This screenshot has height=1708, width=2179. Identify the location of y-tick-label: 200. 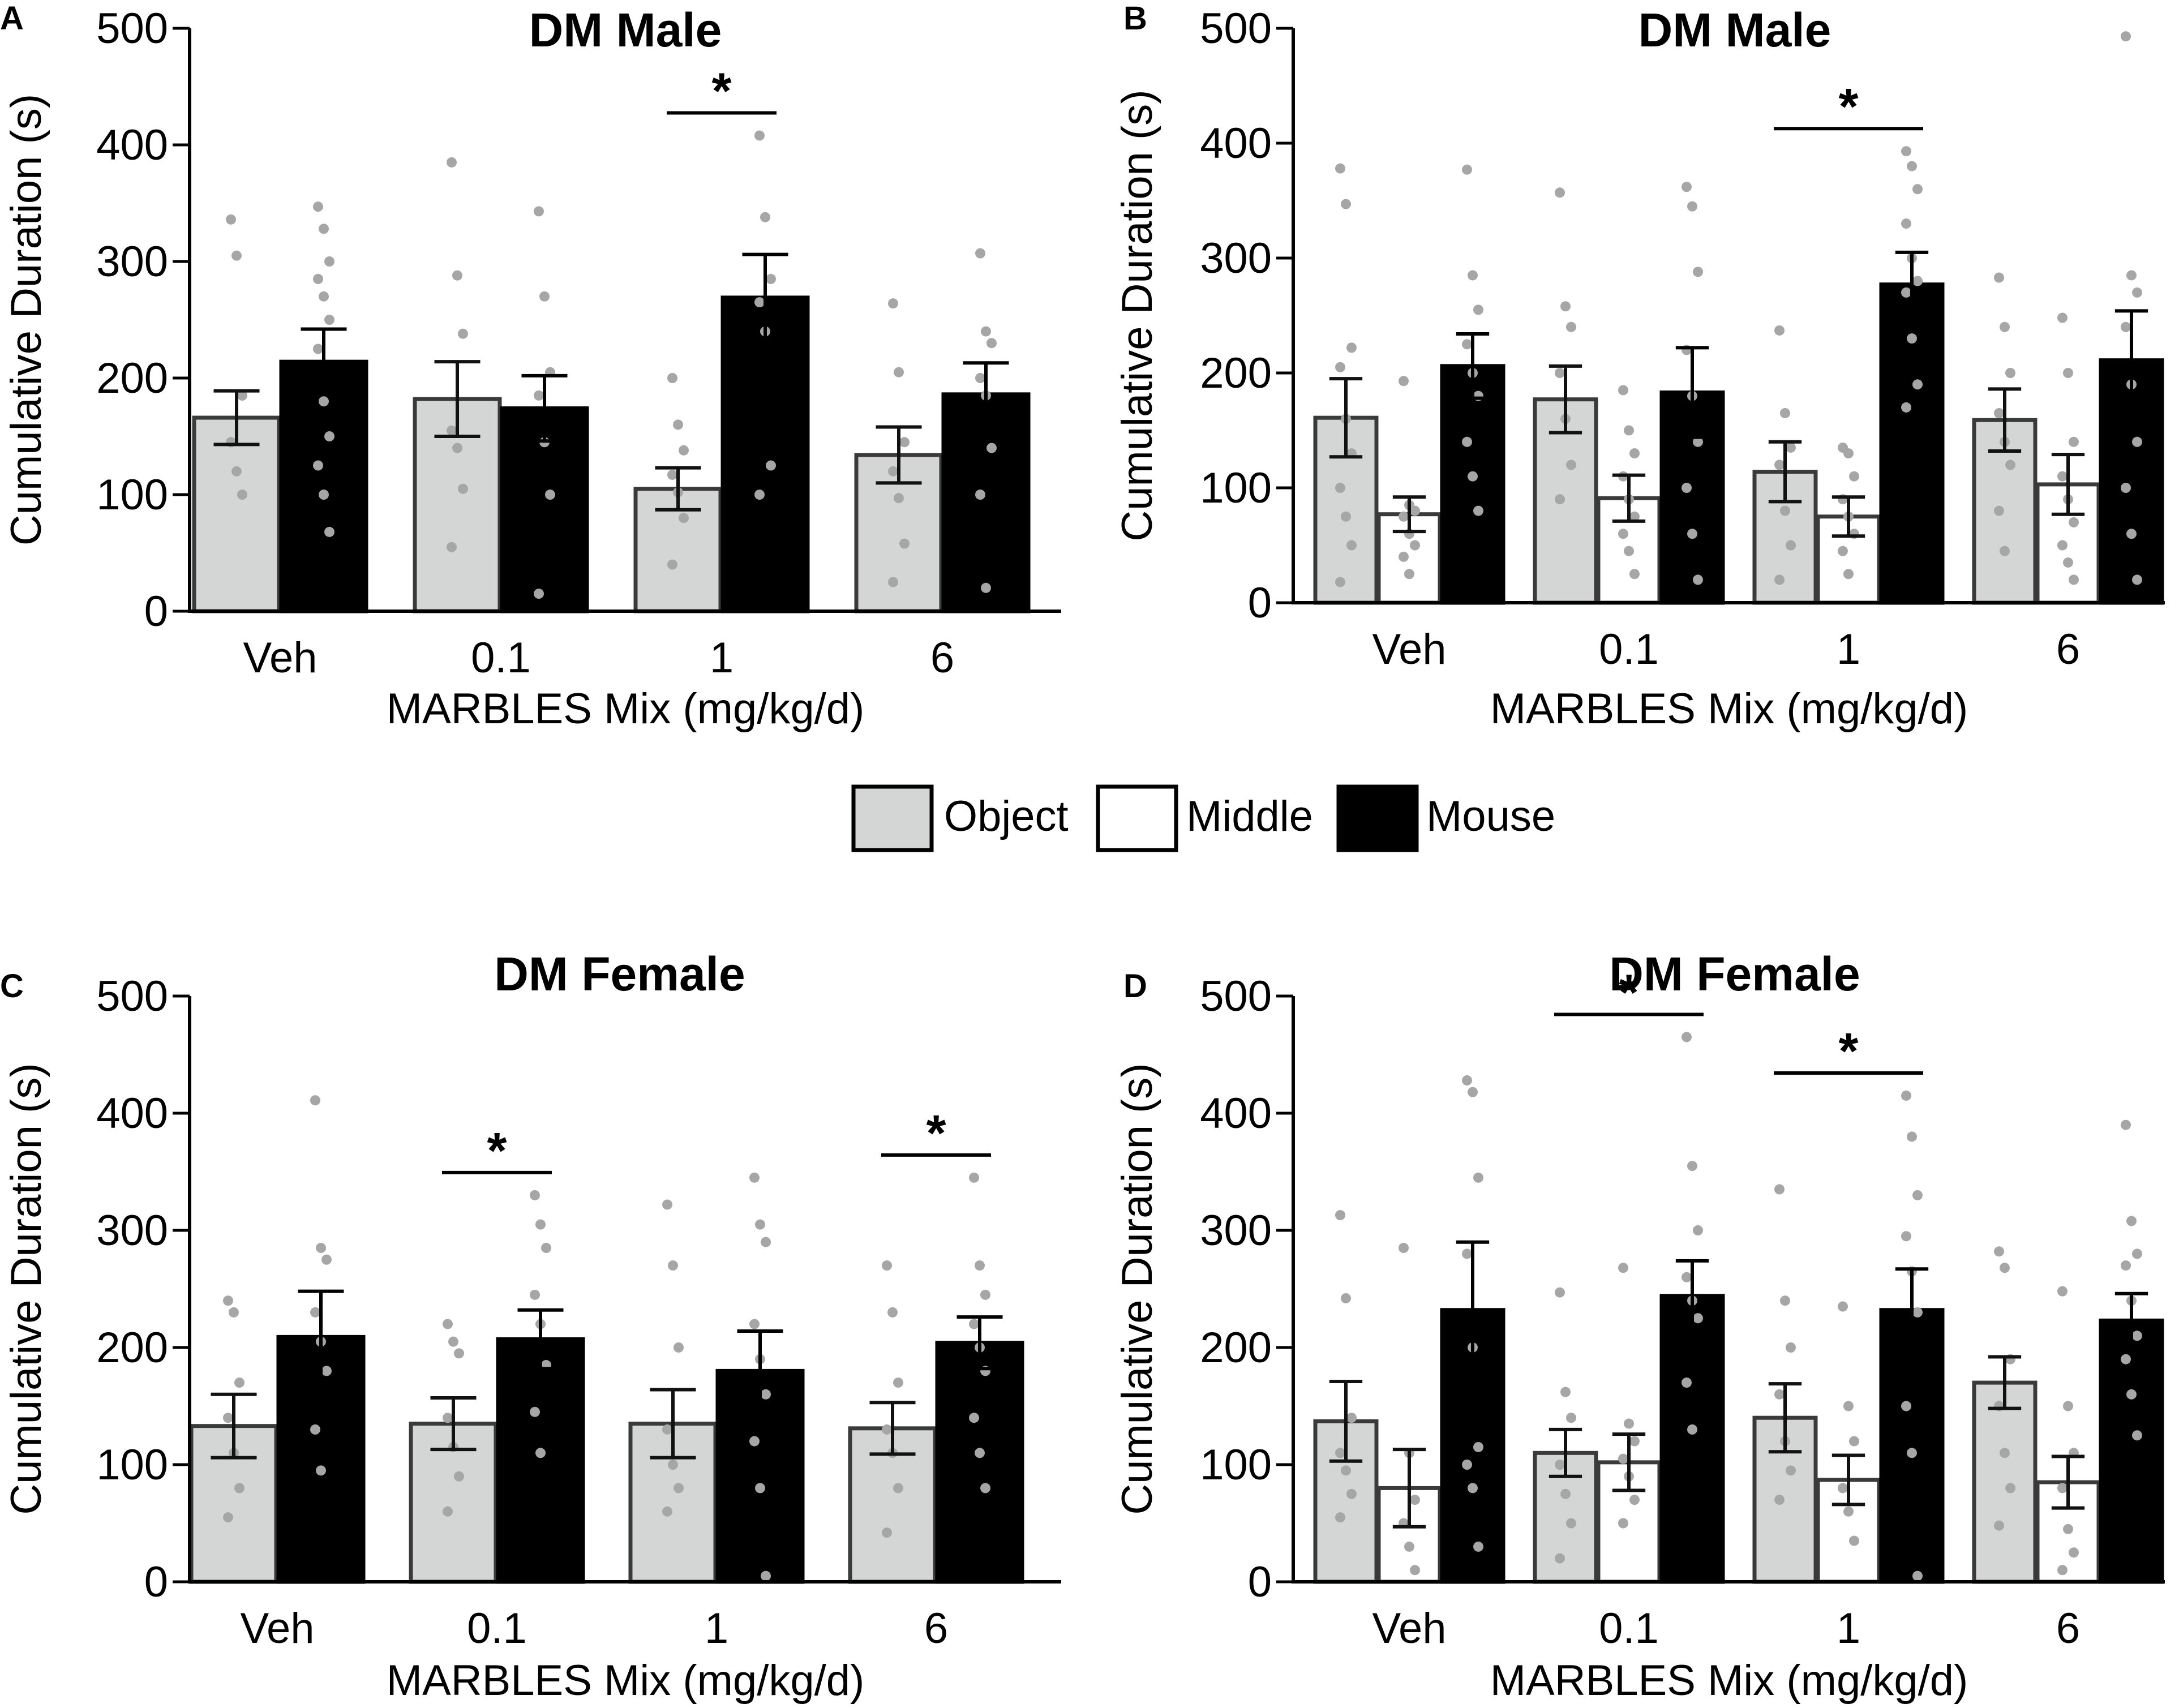
(132, 378).